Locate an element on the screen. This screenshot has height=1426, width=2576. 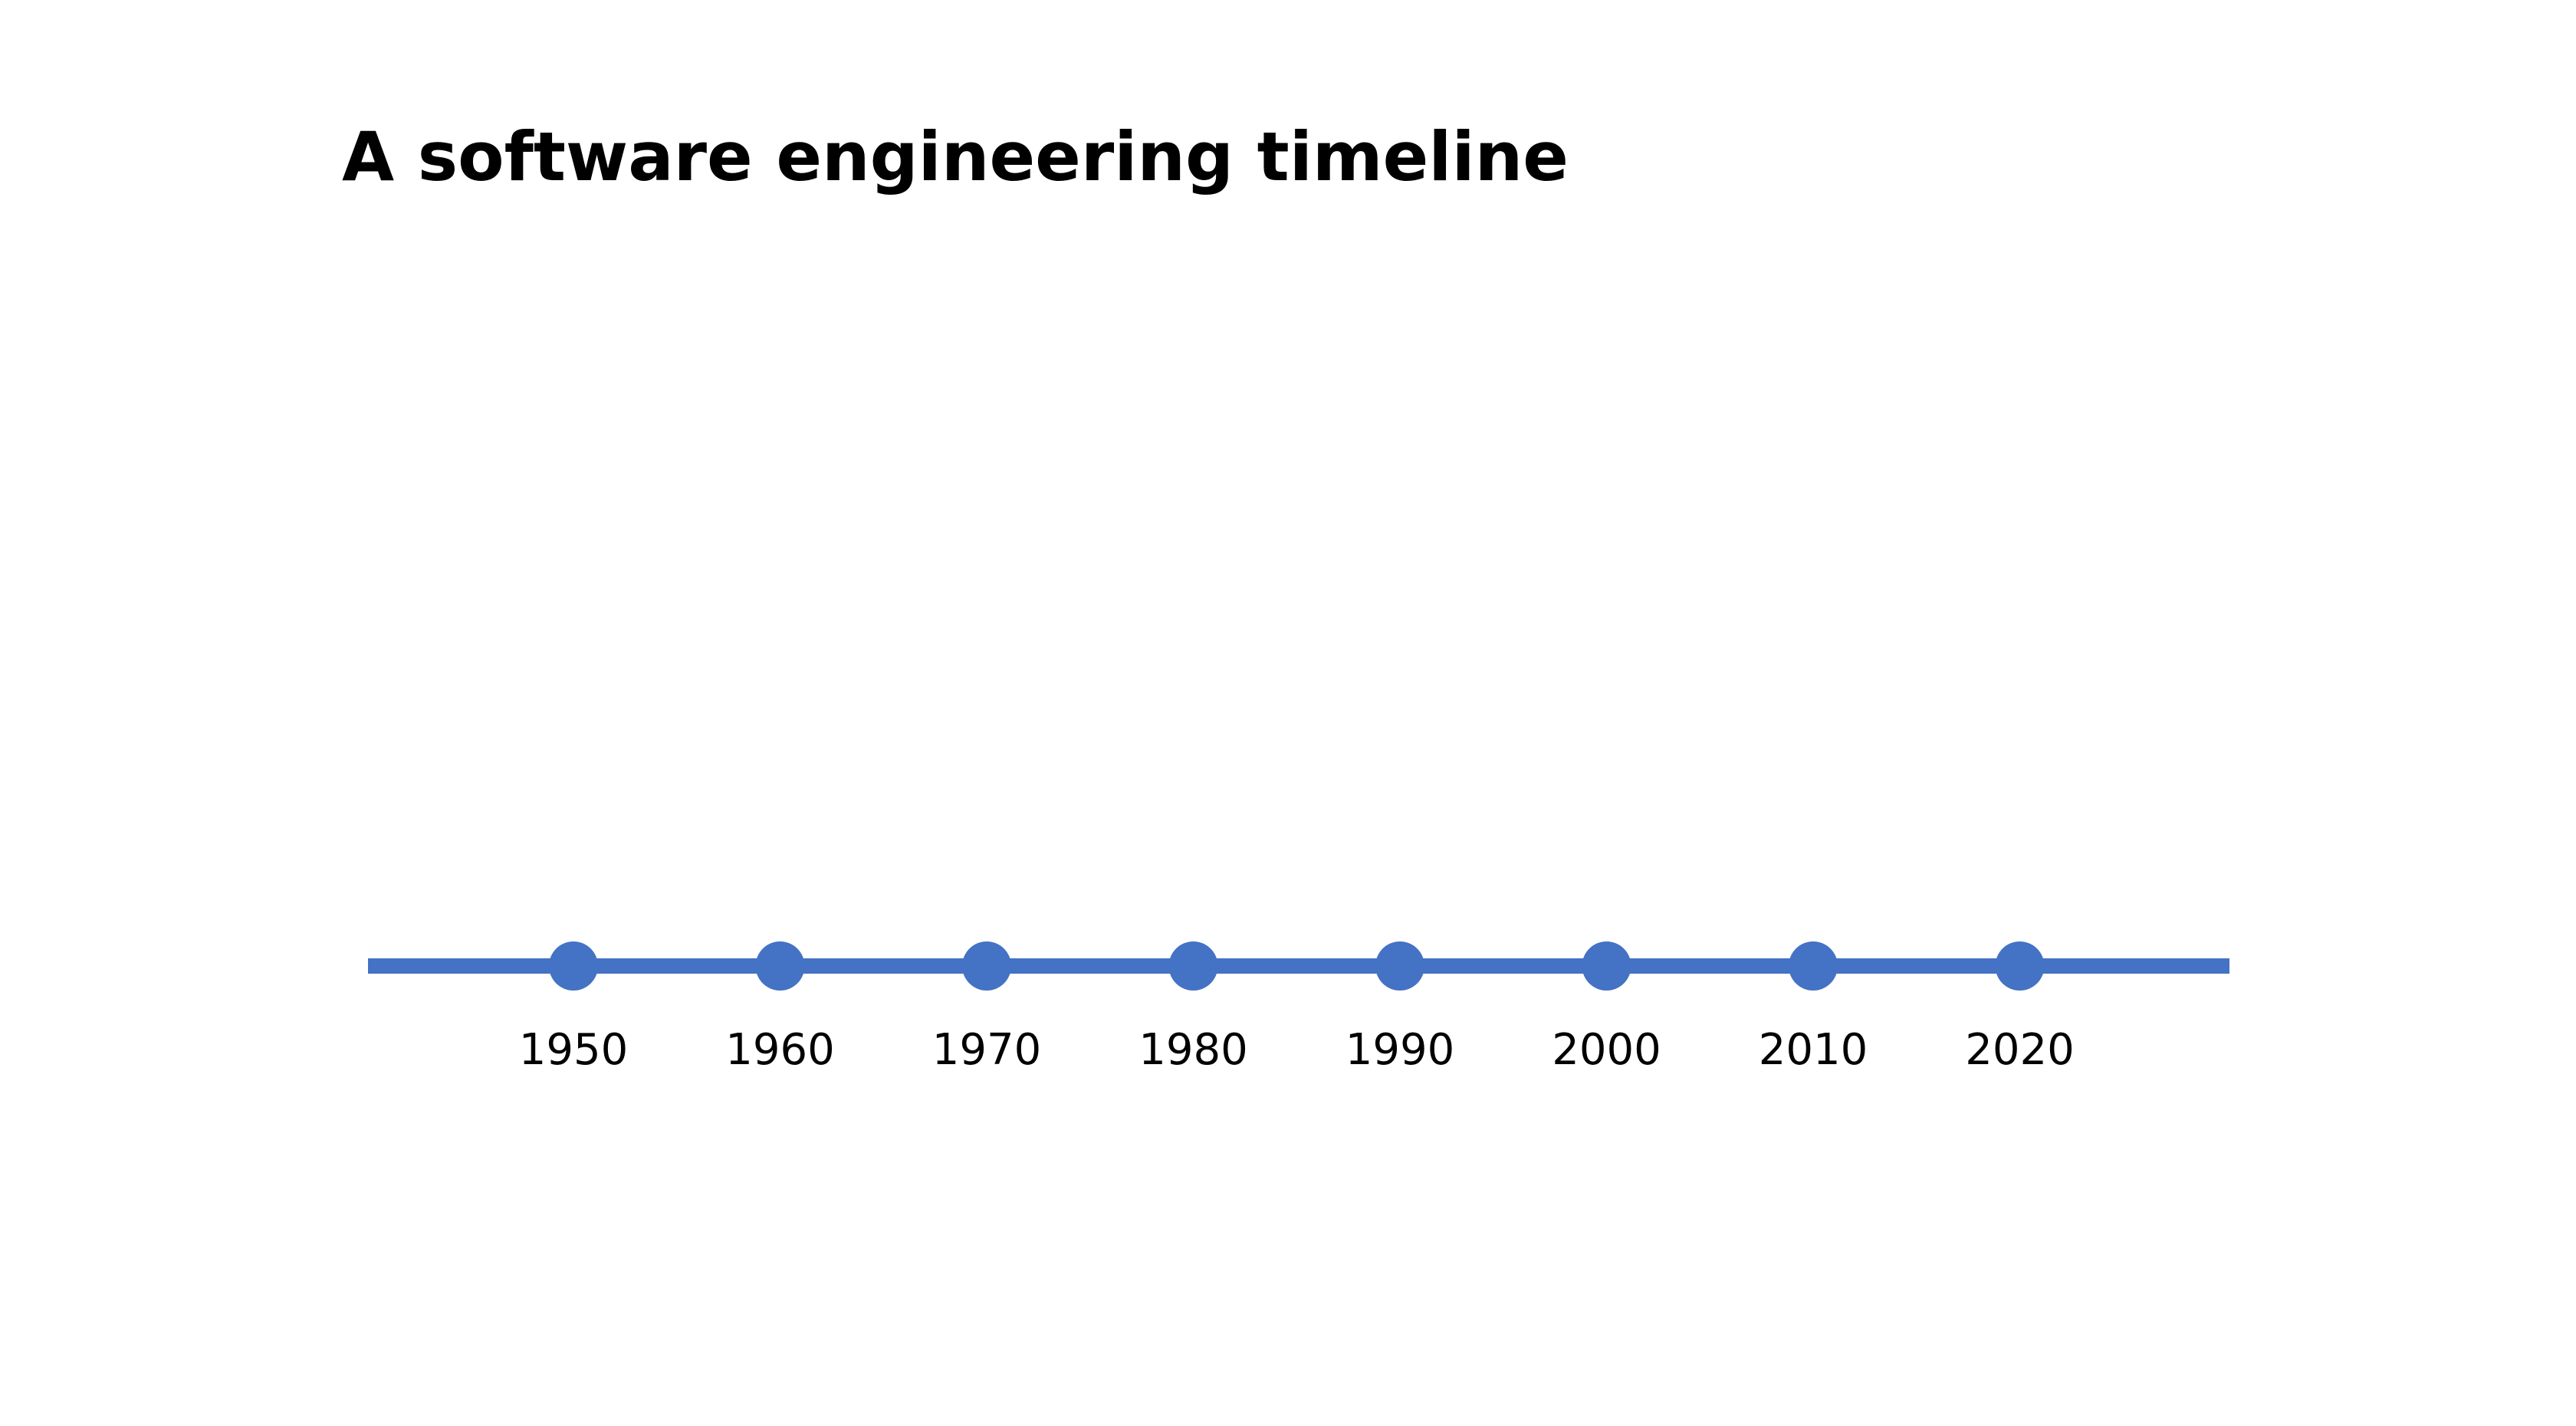
timeline-dot-1980 is located at coordinates (1193, 966).